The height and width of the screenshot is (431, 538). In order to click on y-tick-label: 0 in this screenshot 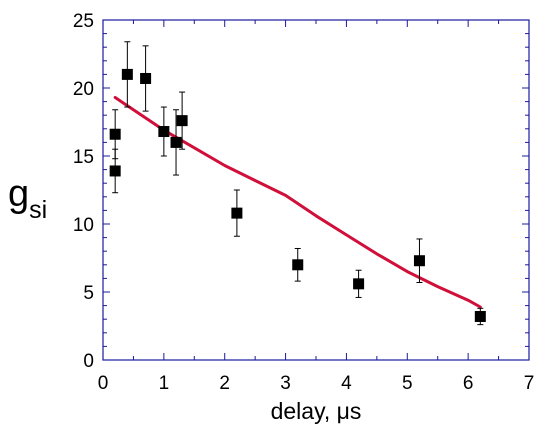, I will do `click(88, 361)`.